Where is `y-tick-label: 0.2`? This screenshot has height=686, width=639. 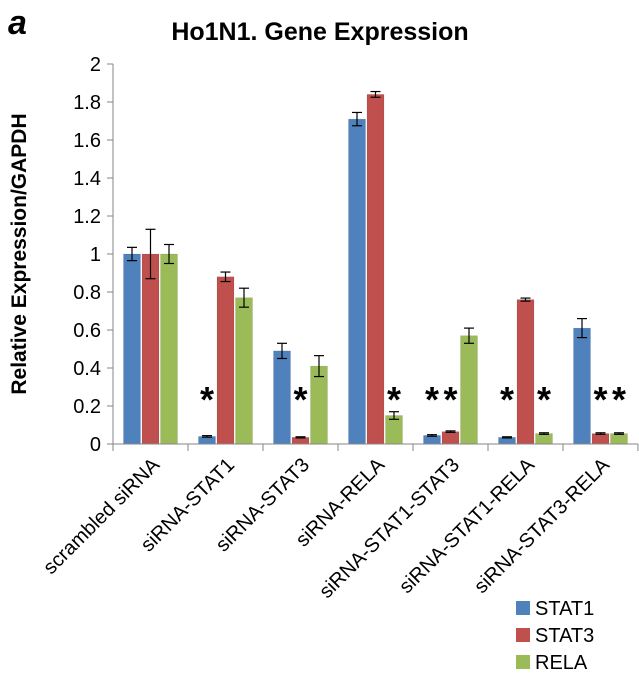
y-tick-label: 0.2 is located at coordinates (87, 407).